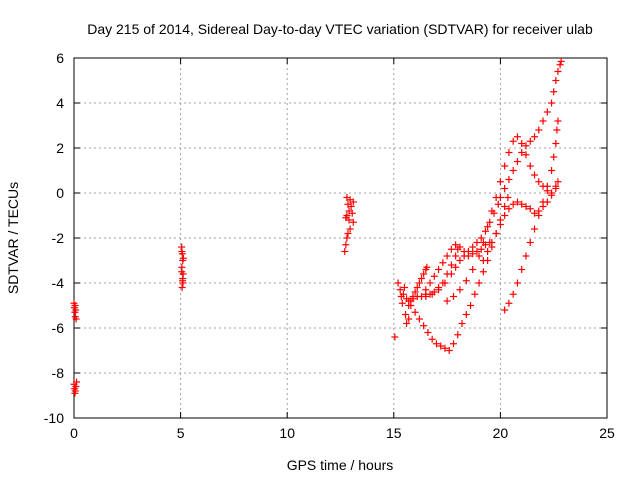 This screenshot has width=640, height=480. What do you see at coordinates (58, 328) in the screenshot?
I see `y-tick-label: -6` at bounding box center [58, 328].